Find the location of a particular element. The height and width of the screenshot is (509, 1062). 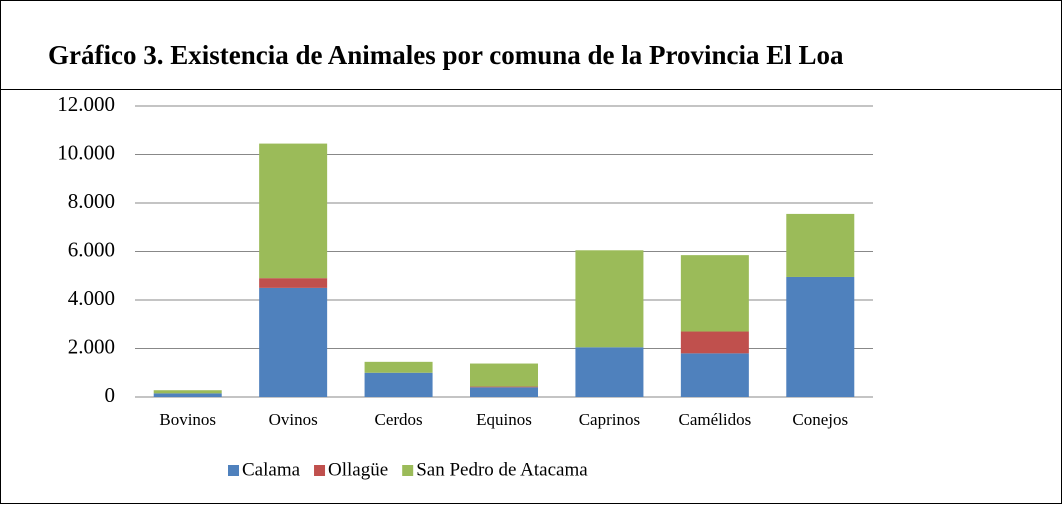

x-tick-label: Caprinos is located at coordinates (609, 419).